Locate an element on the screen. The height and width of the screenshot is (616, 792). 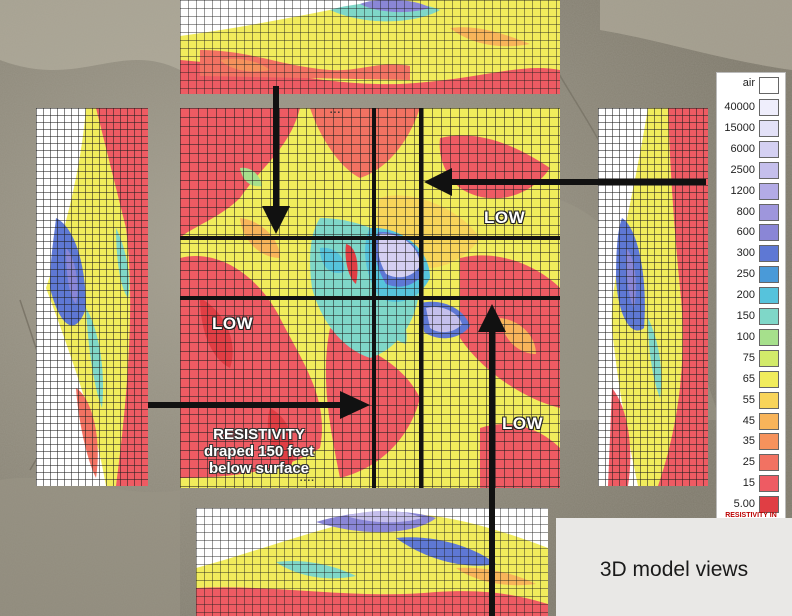
map-scale-annotation: ▪ ▪ ▪ ▪ is located at coordinates (307, 481).